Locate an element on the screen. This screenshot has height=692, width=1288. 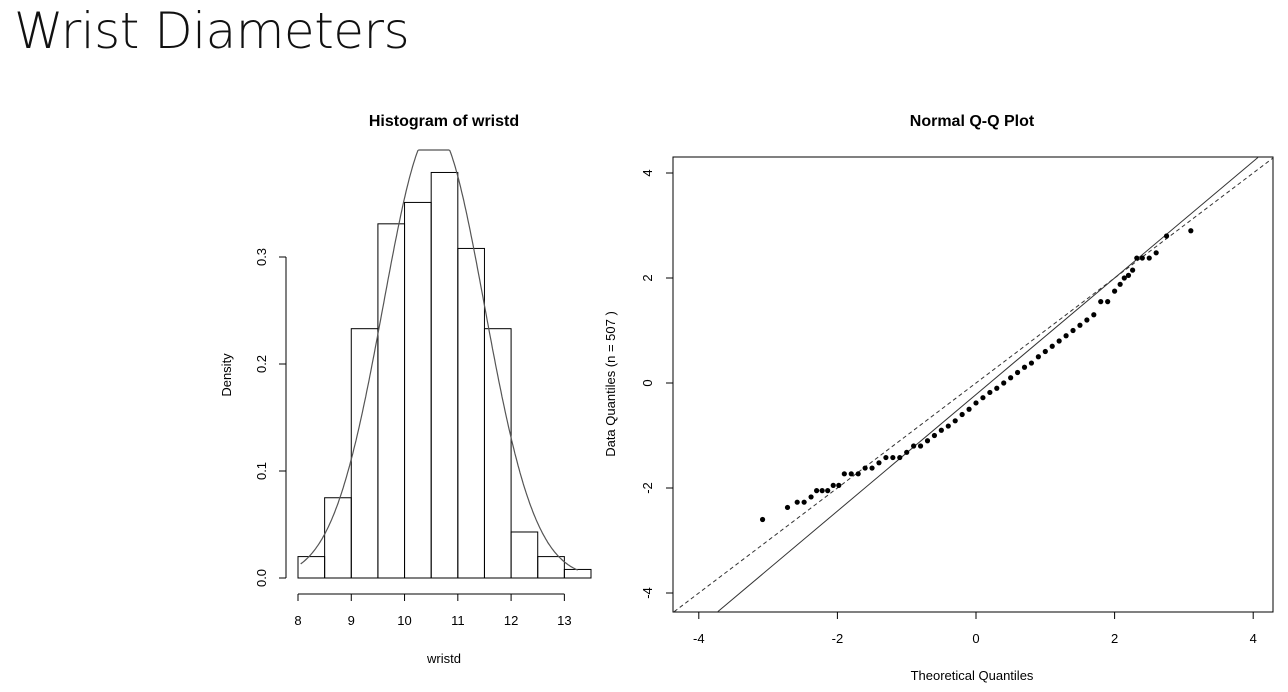
qq-y-tick-label: 4 is located at coordinates (647, 172).